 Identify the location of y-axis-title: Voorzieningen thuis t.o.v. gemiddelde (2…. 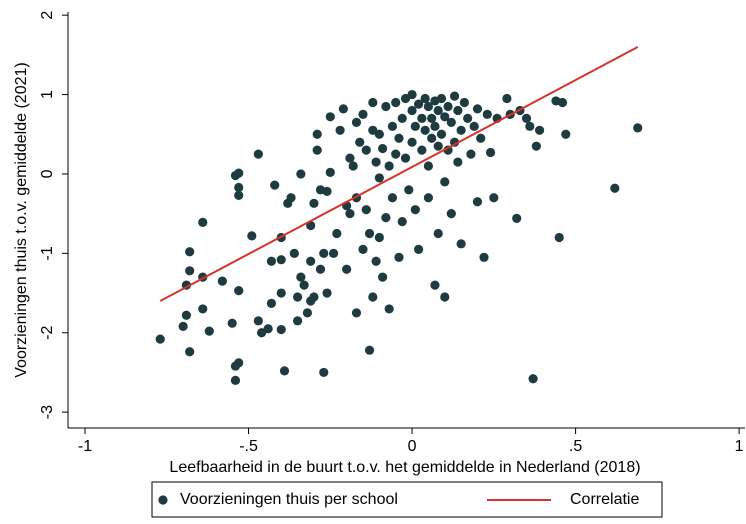
(21, 219).